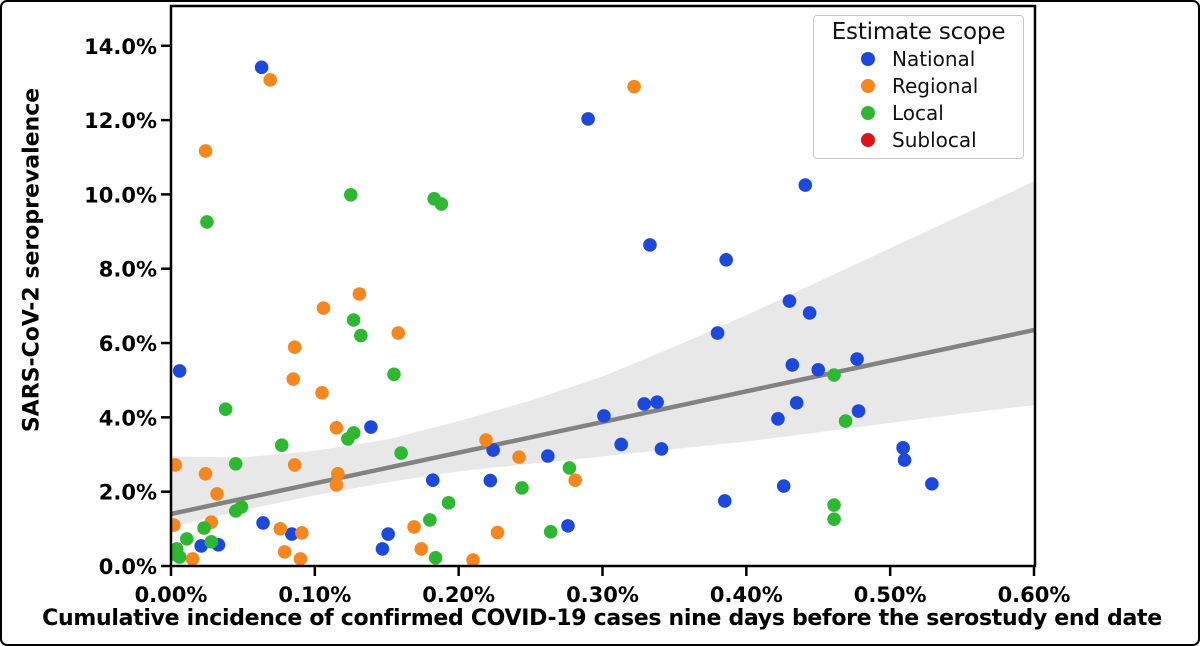 The height and width of the screenshot is (646, 1200). Describe the element at coordinates (171, 595) in the screenshot. I see `x-tick-label: 0.00%` at that location.